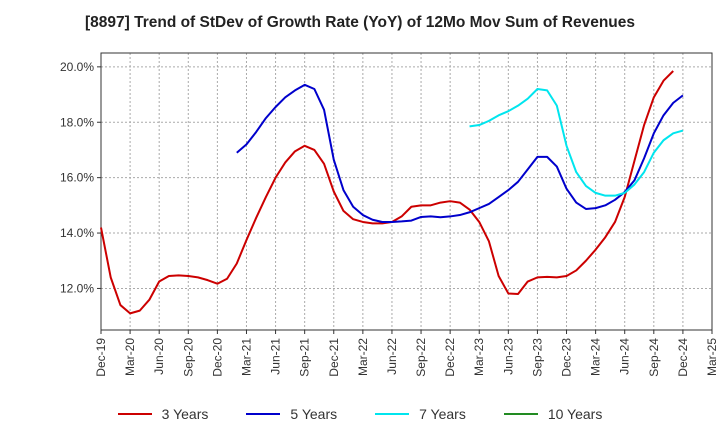  I want to click on x-tick-label: Dec-21, so click(334, 357).